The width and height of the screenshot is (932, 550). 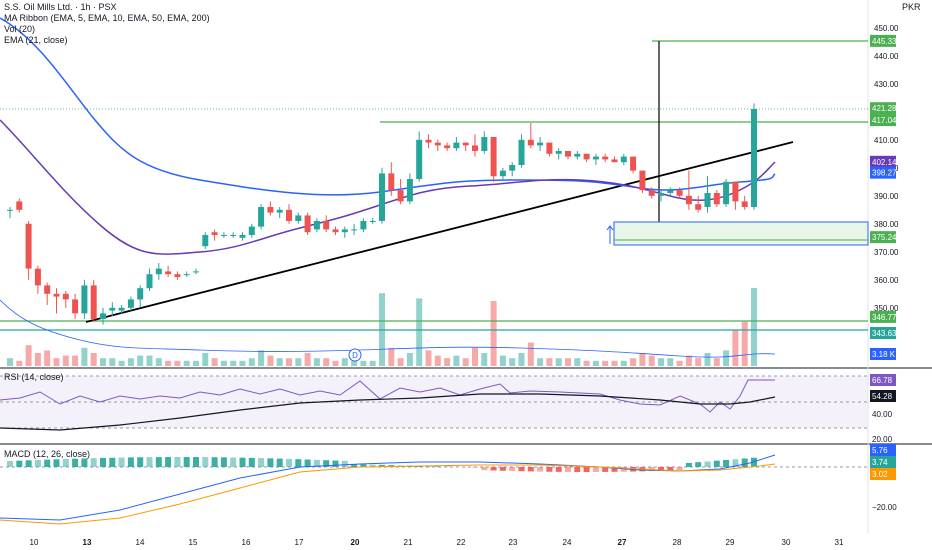 What do you see at coordinates (880, 474) in the screenshot?
I see `indicator-value-label: 3.02` at bounding box center [880, 474].